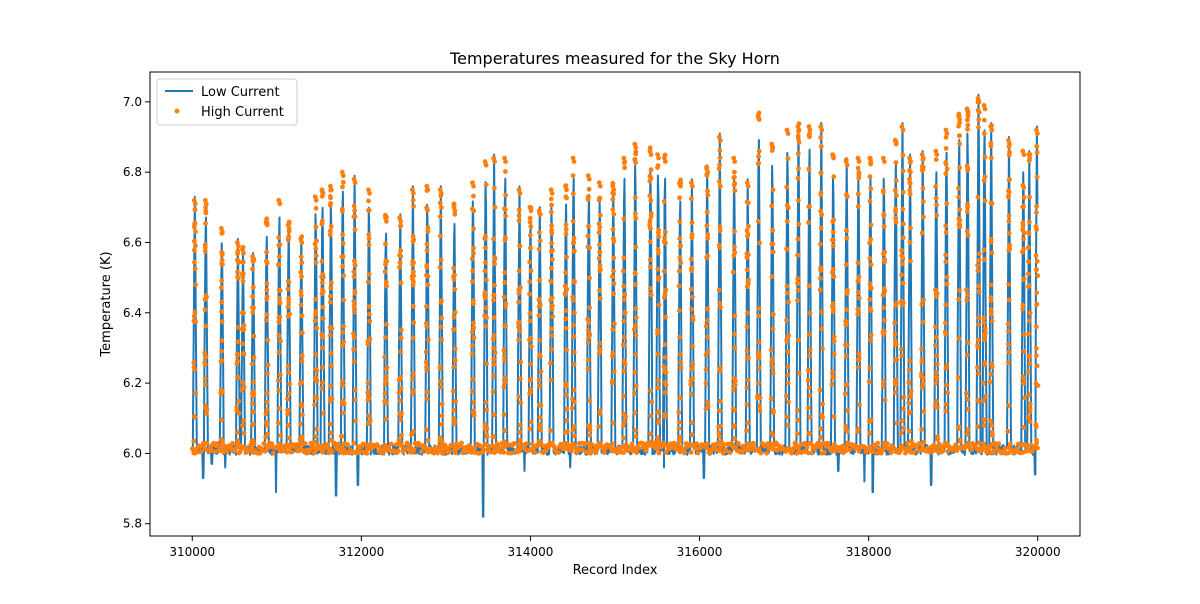 This screenshot has width=1200, height=604. Describe the element at coordinates (240, 92) in the screenshot. I see `legend-label-low-current: Low Current` at that location.